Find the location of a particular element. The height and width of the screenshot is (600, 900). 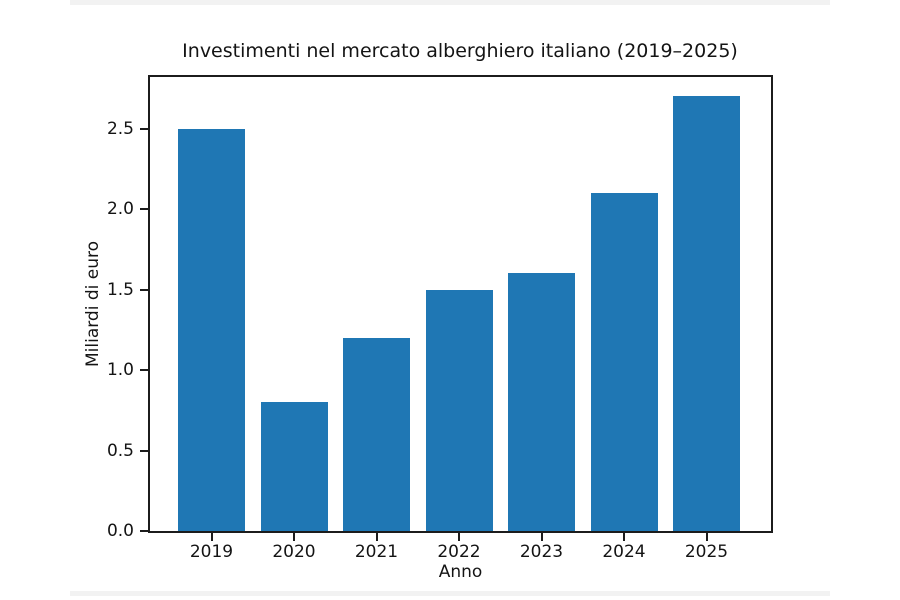

bar-2020 is located at coordinates (294, 466).